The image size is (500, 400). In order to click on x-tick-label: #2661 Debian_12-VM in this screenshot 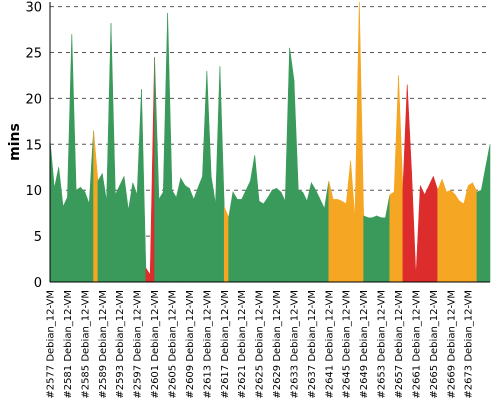, I will do `click(416, 344)`.